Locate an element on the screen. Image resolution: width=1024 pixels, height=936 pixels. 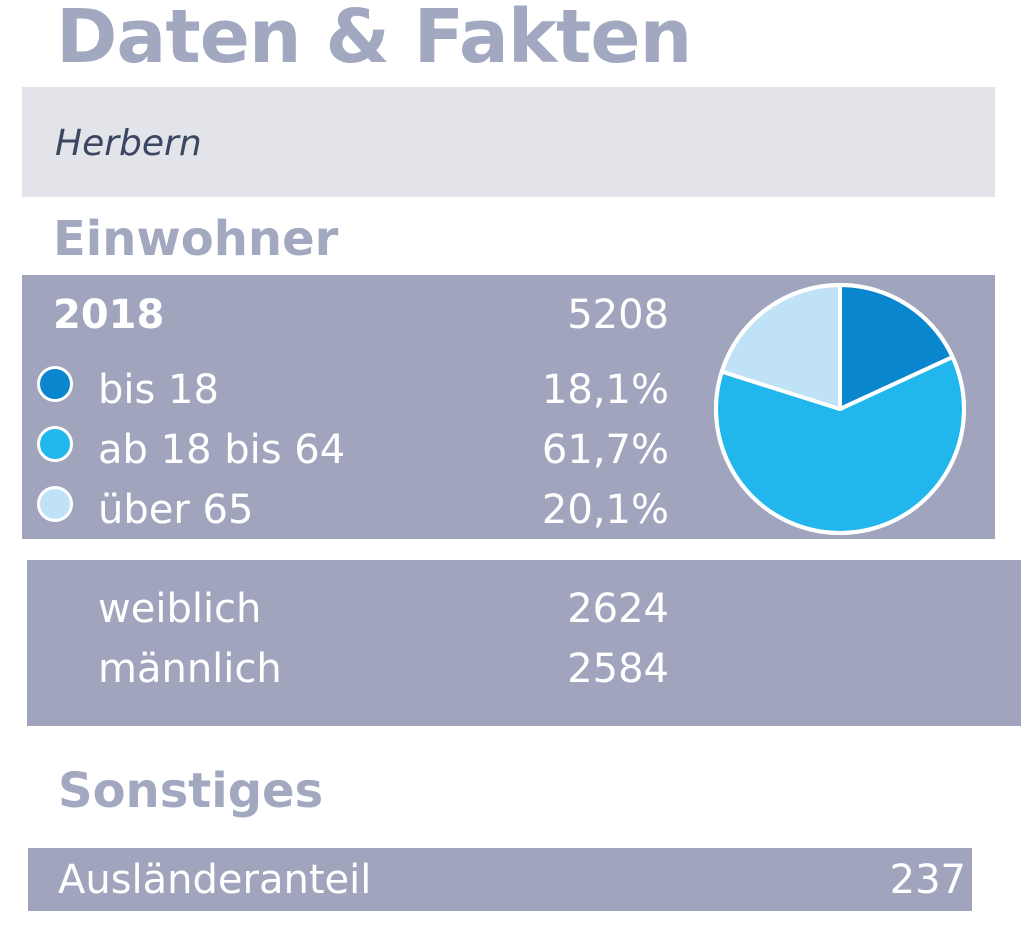
gender-value-maennlich: 2584 is located at coordinates (618, 669).